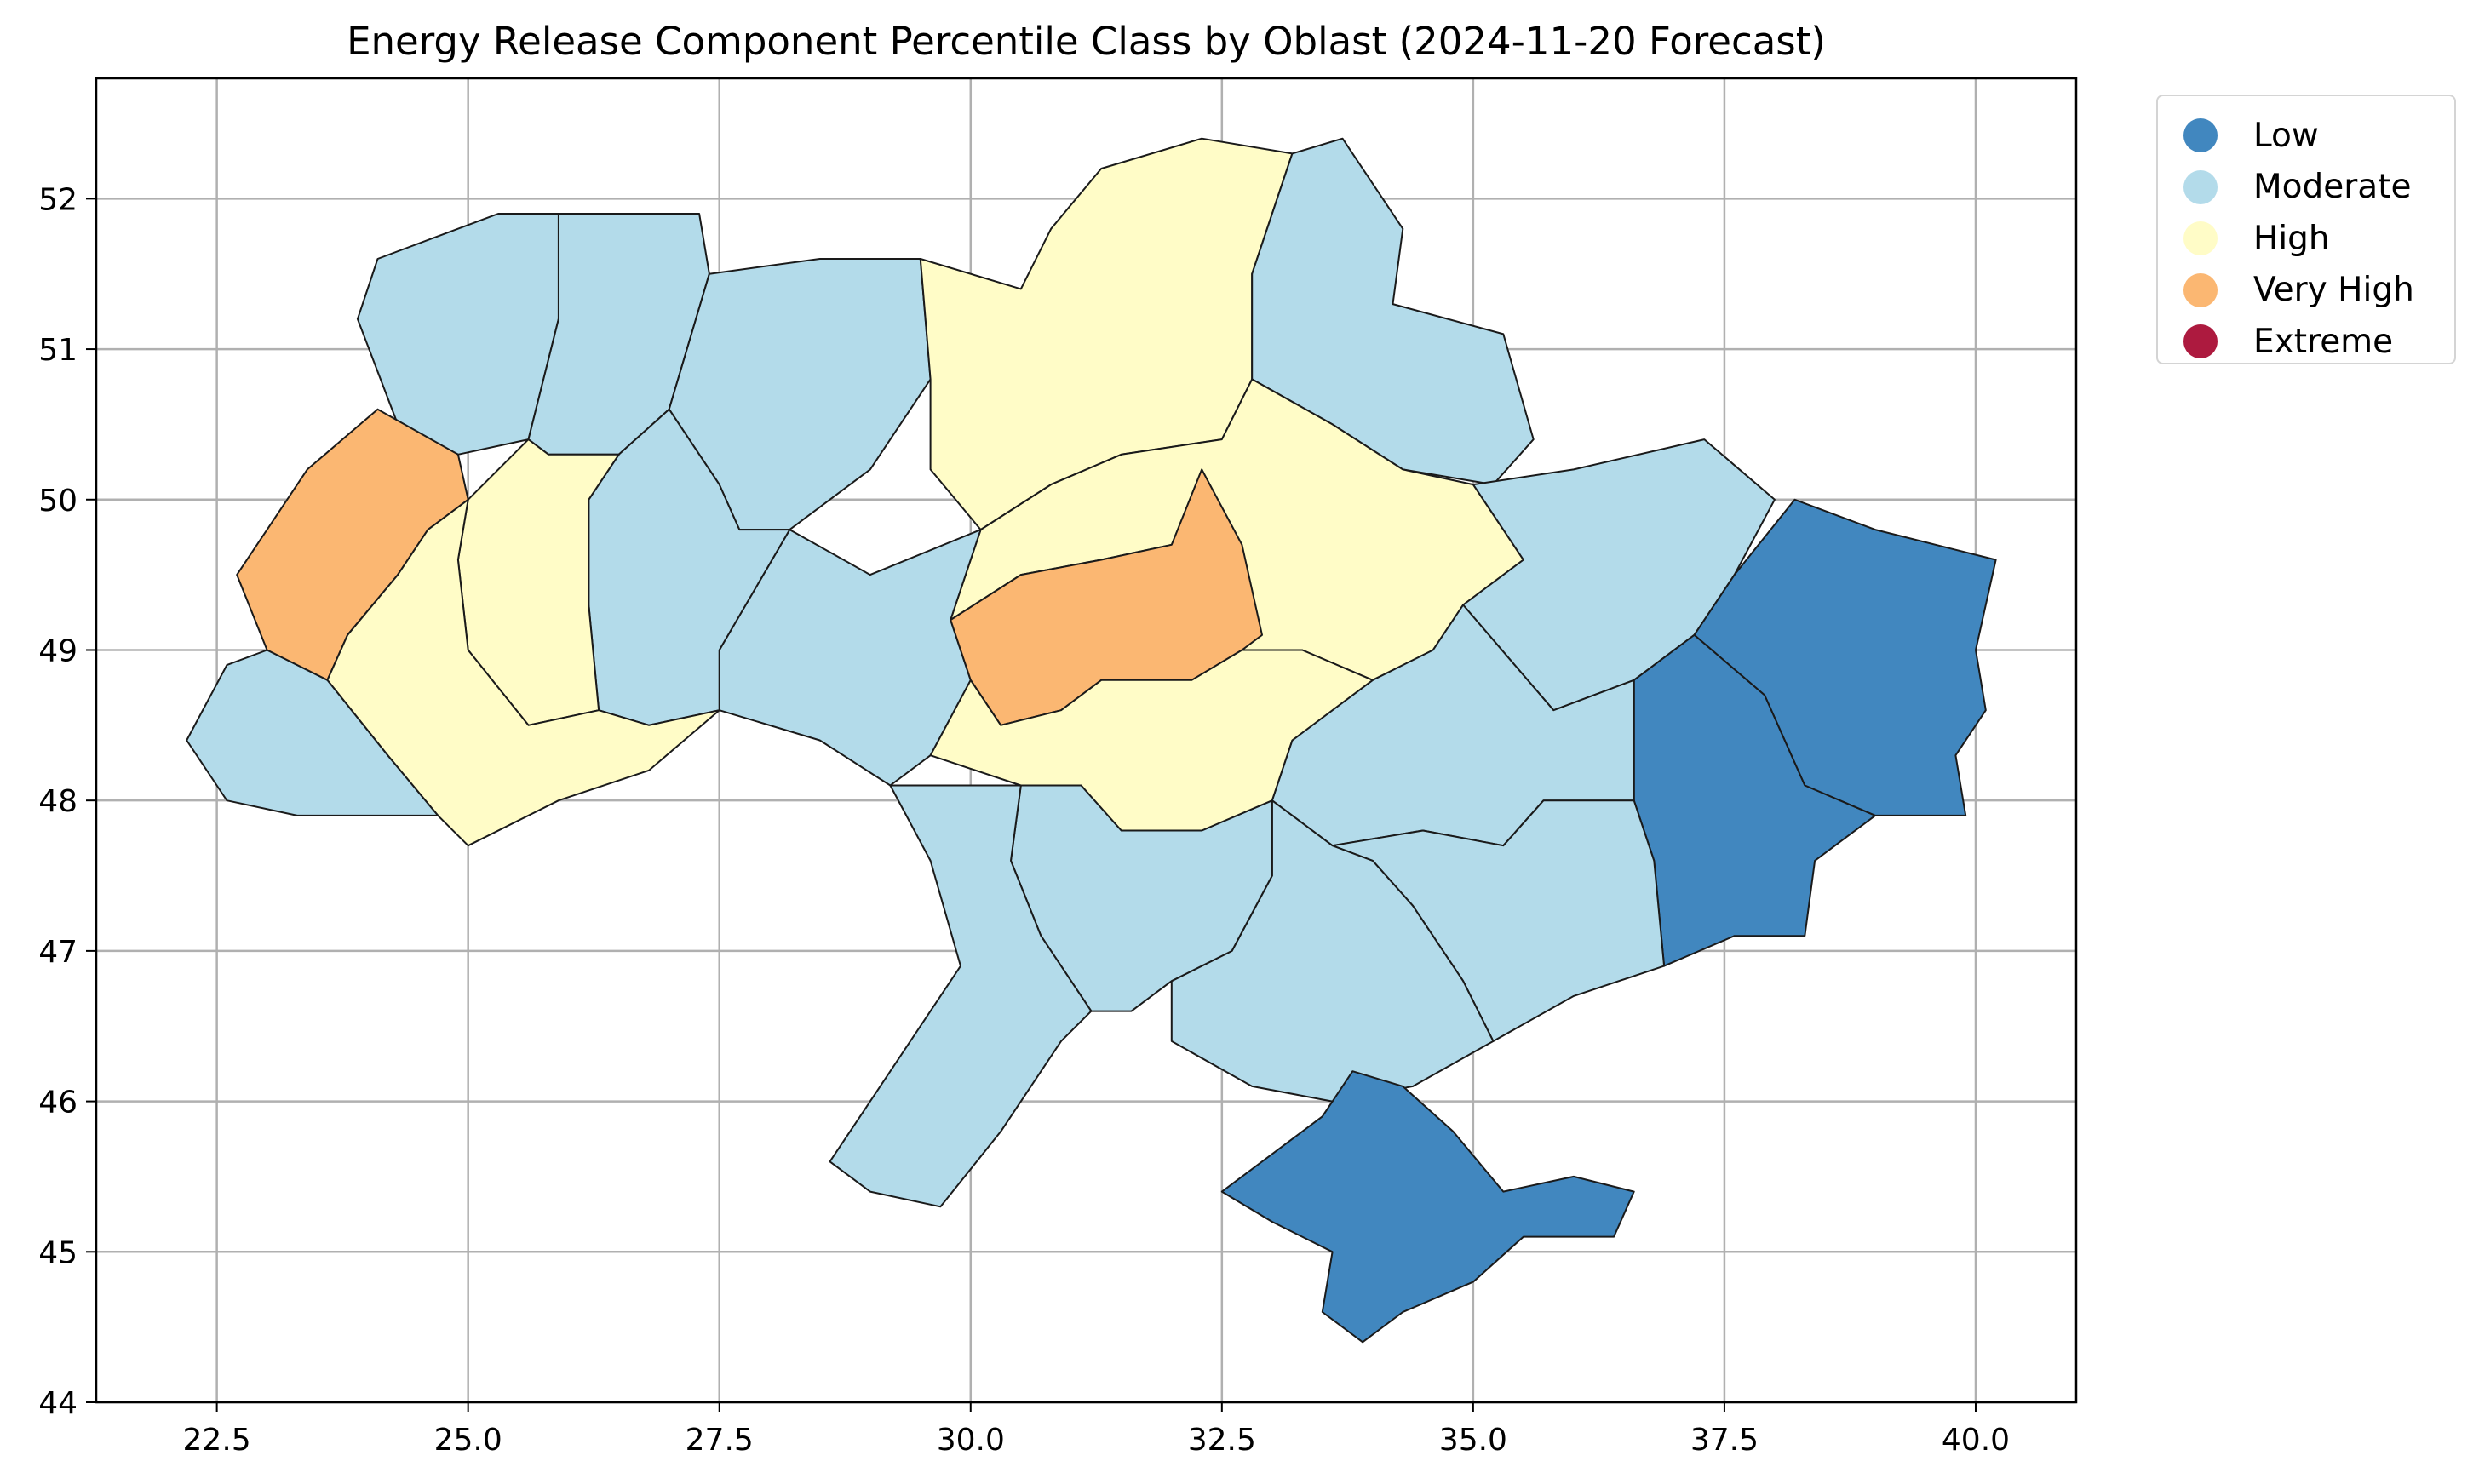 This screenshot has width=2479, height=1484. Describe the element at coordinates (57, 1403) in the screenshot. I see `y-tick-label: 44` at that location.